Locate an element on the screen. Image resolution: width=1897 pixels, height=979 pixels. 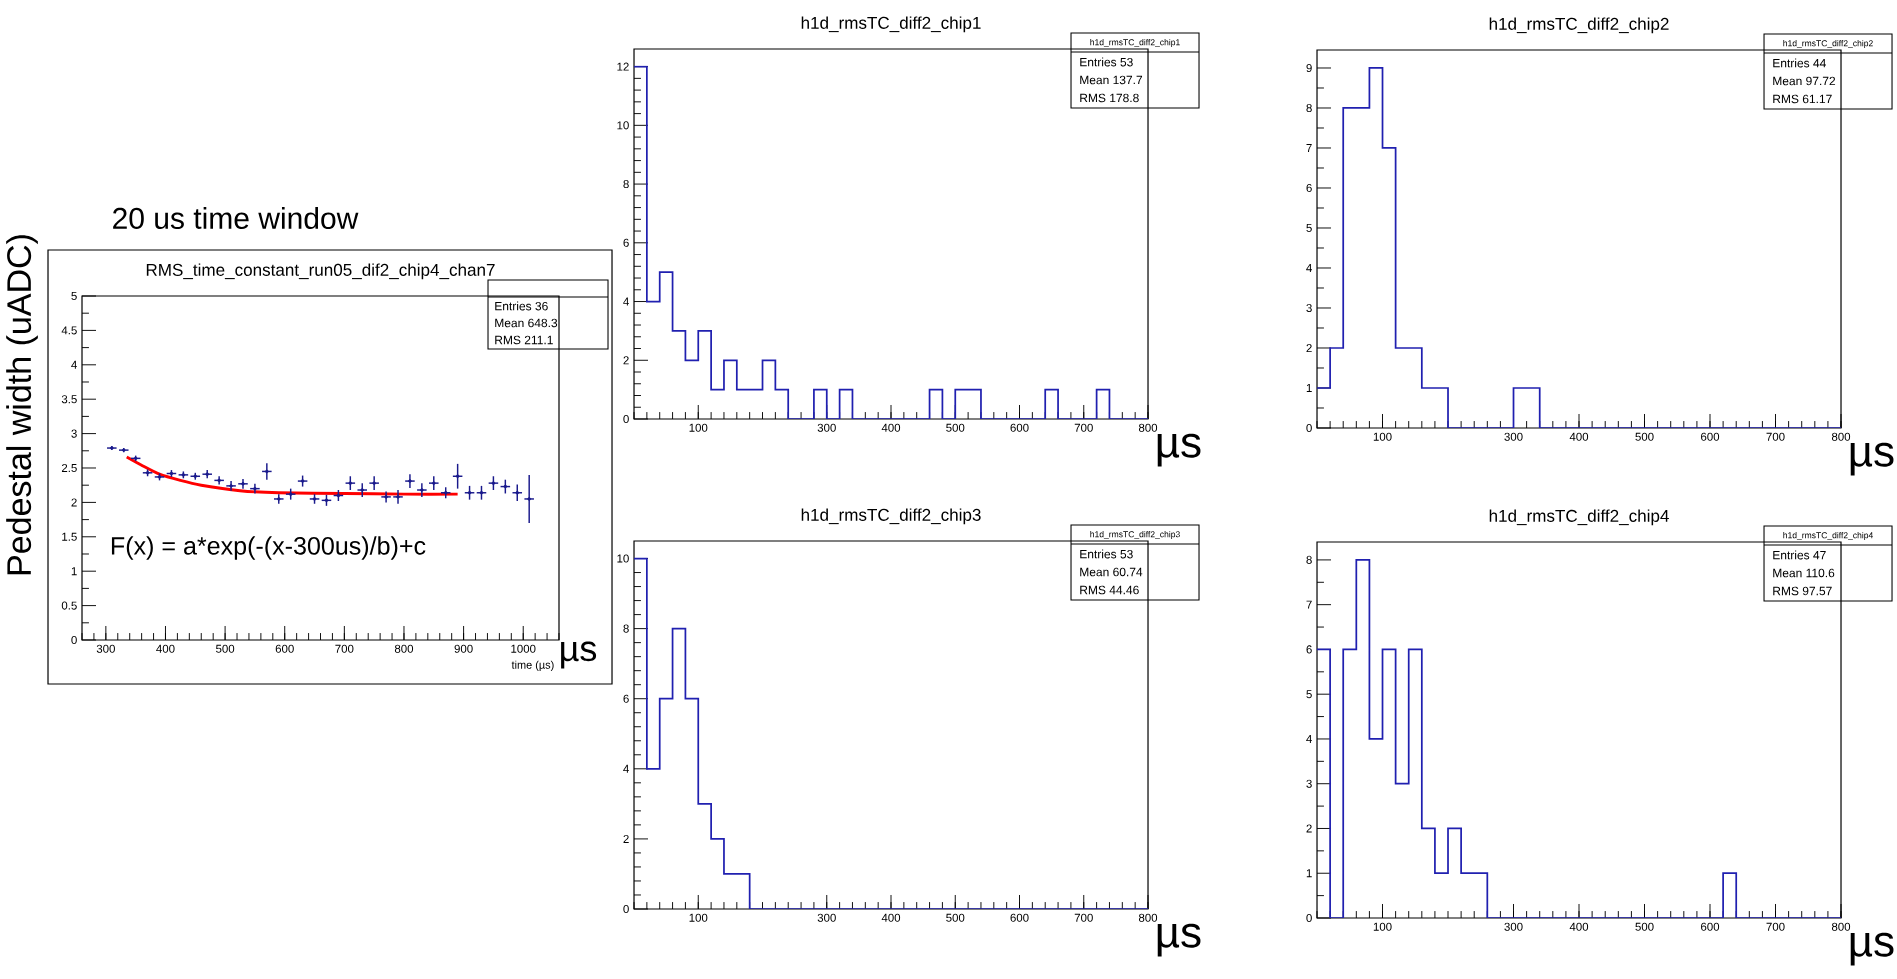
chart-title: RMS_time_constant_run05_dif2_chip4_chan7 is located at coordinates (320, 271).